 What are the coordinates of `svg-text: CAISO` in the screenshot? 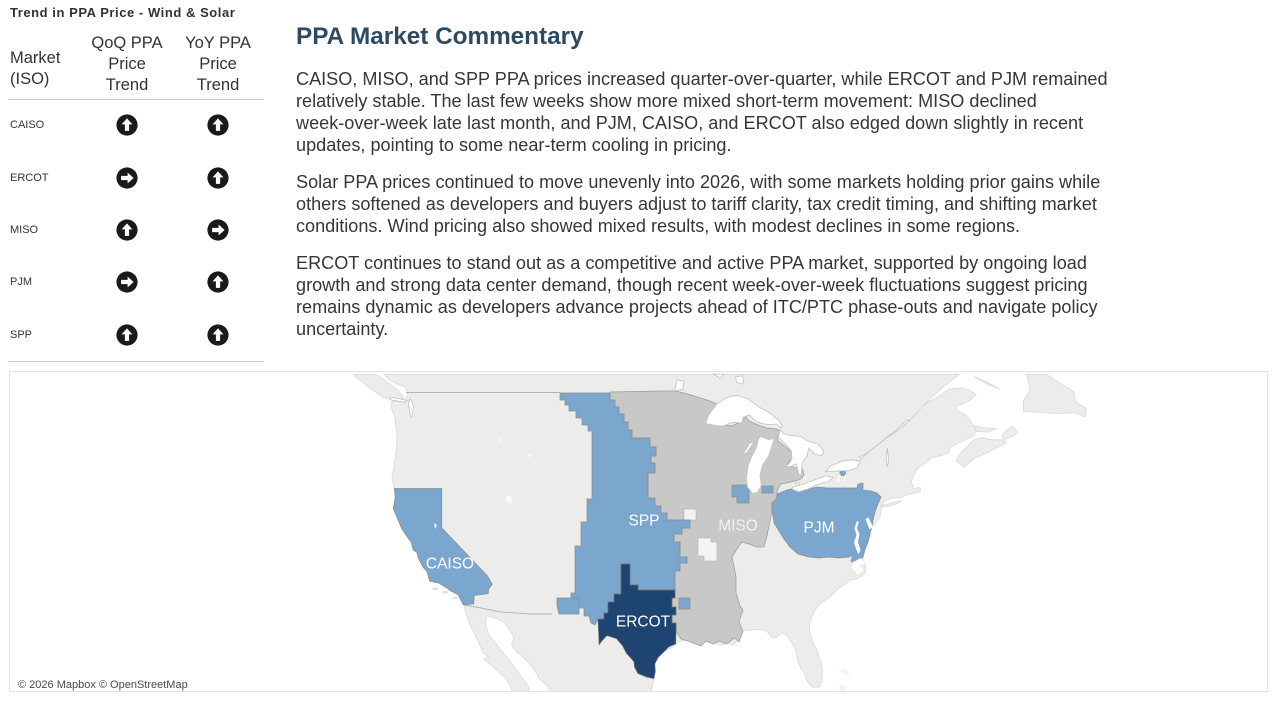 It's located at (450, 564).